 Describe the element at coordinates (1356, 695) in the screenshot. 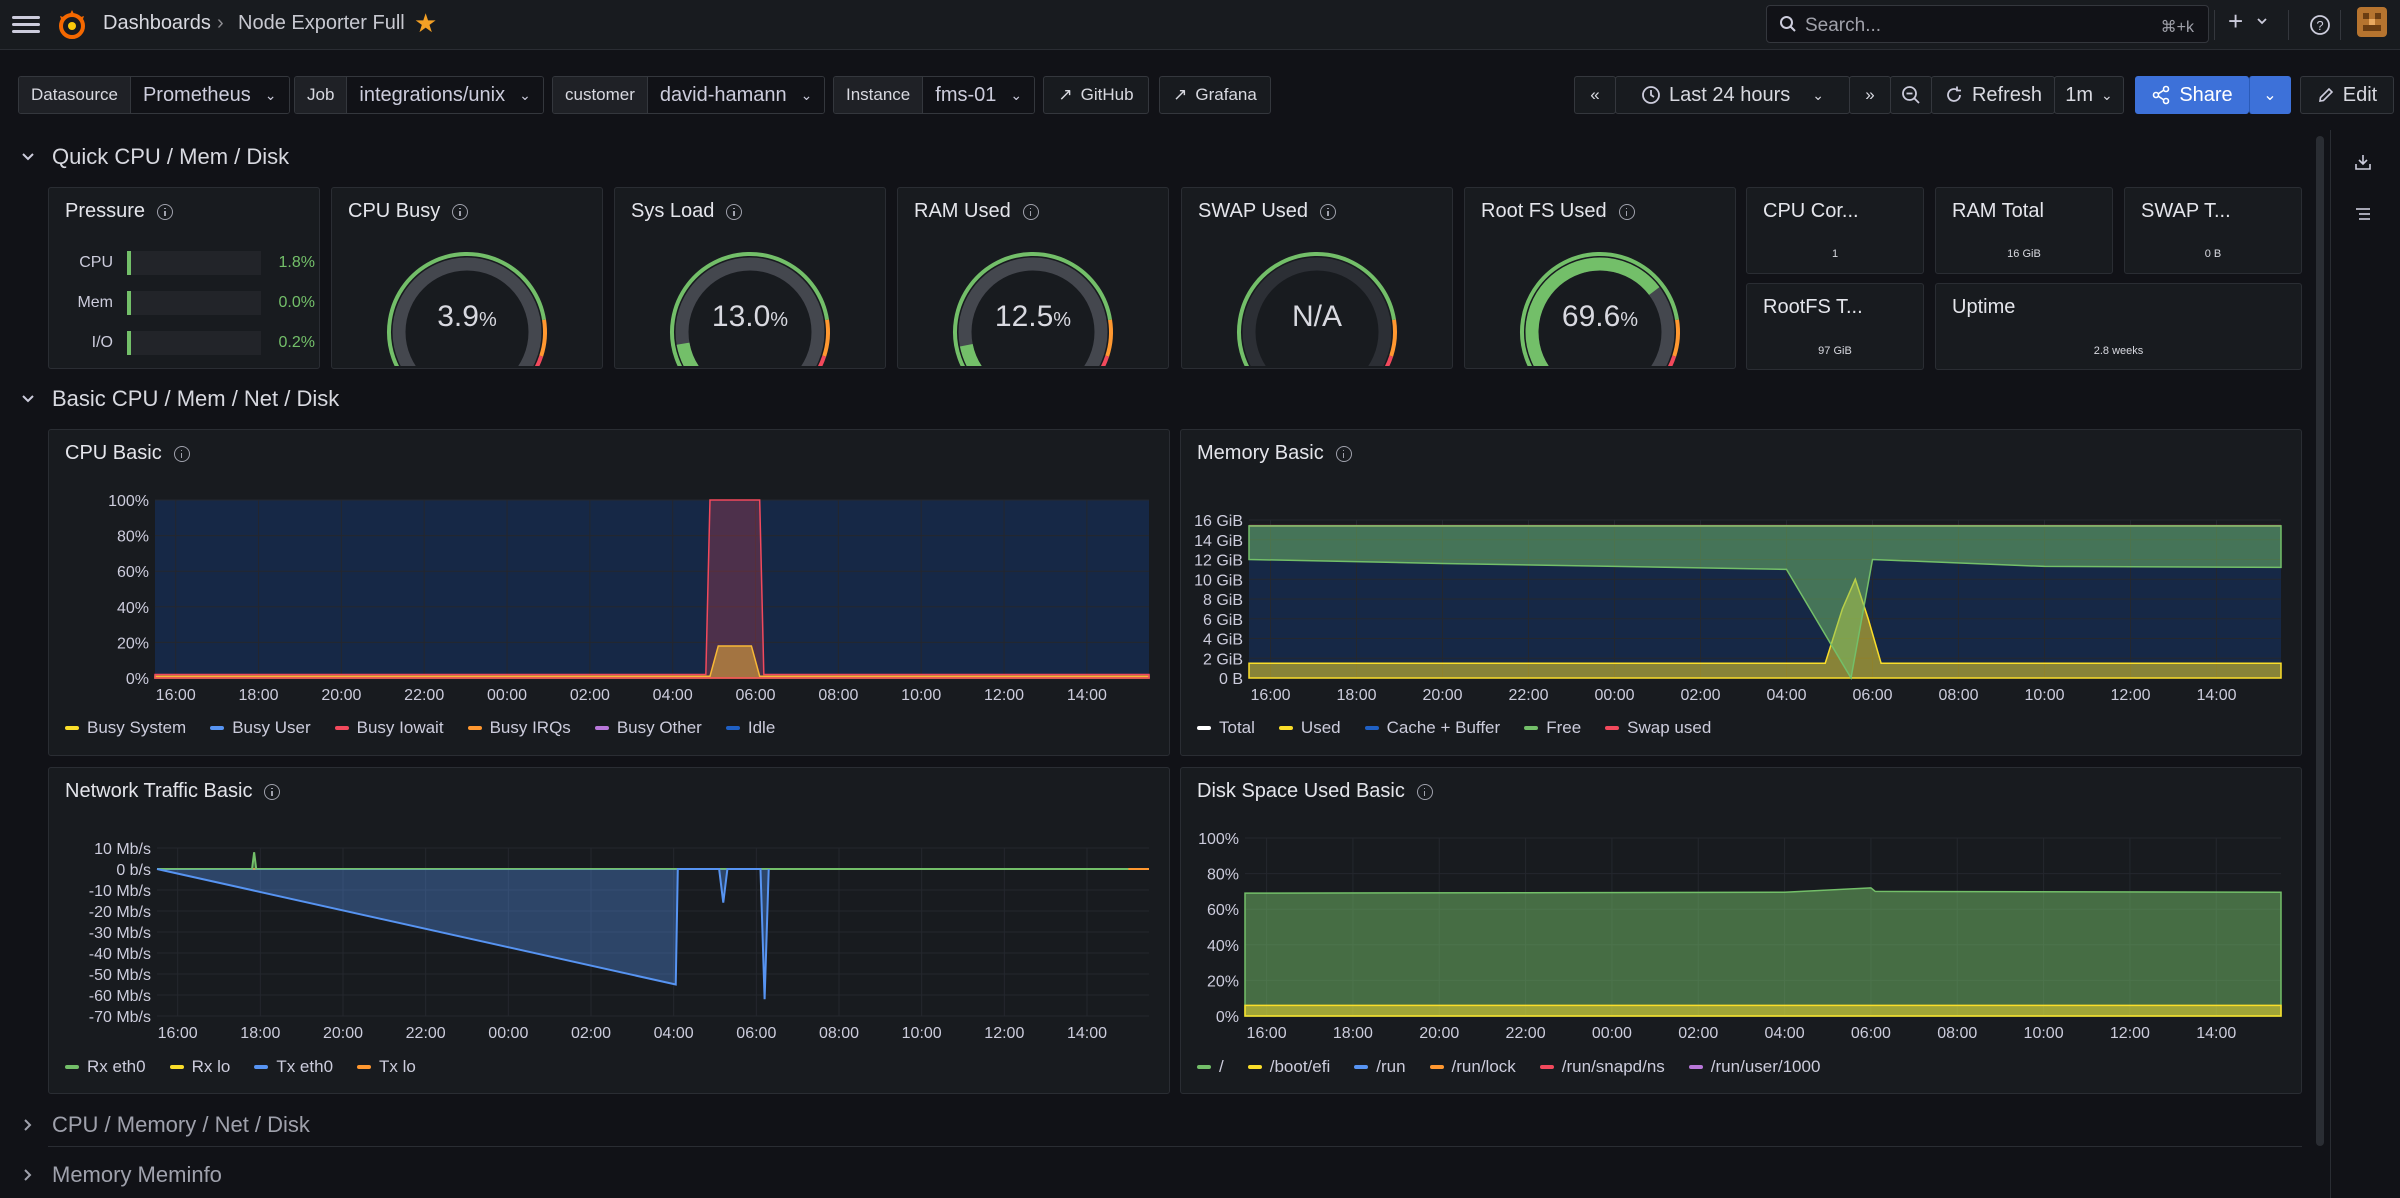

I see `x-tick-label: 18:00` at that location.